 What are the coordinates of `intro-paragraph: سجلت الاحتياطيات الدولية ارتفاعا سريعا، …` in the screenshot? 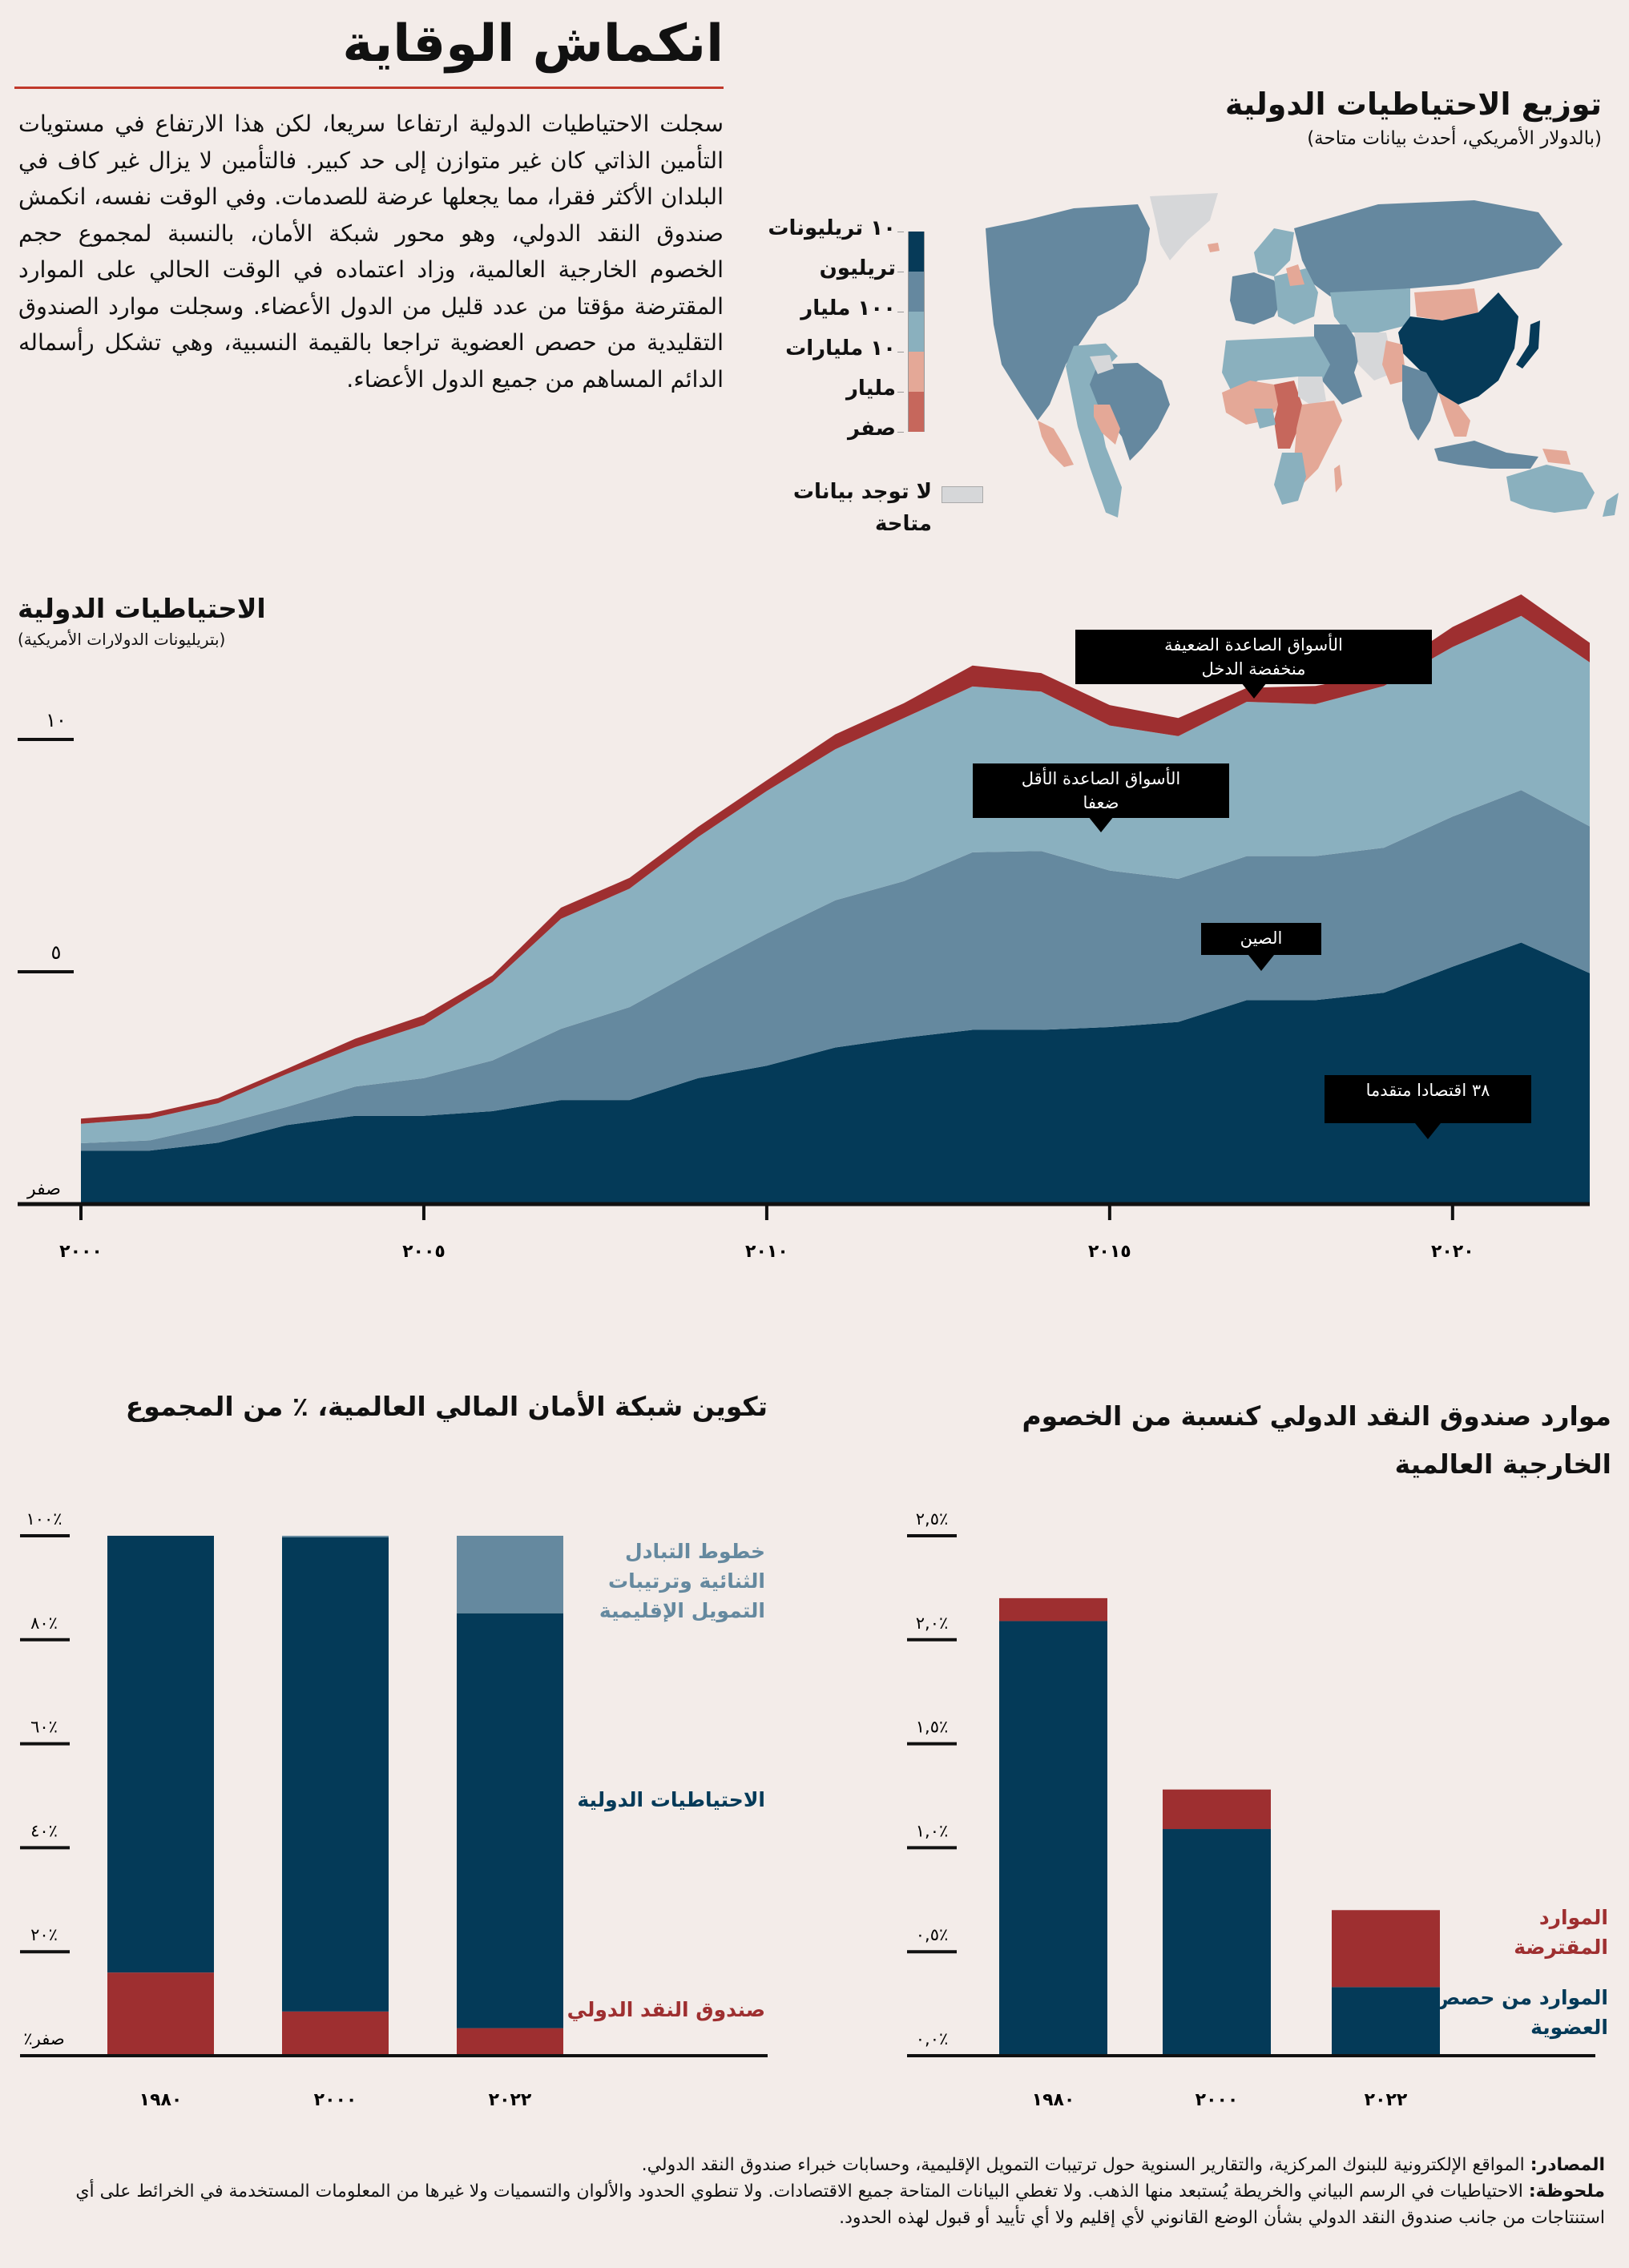 It's located at (371, 252).